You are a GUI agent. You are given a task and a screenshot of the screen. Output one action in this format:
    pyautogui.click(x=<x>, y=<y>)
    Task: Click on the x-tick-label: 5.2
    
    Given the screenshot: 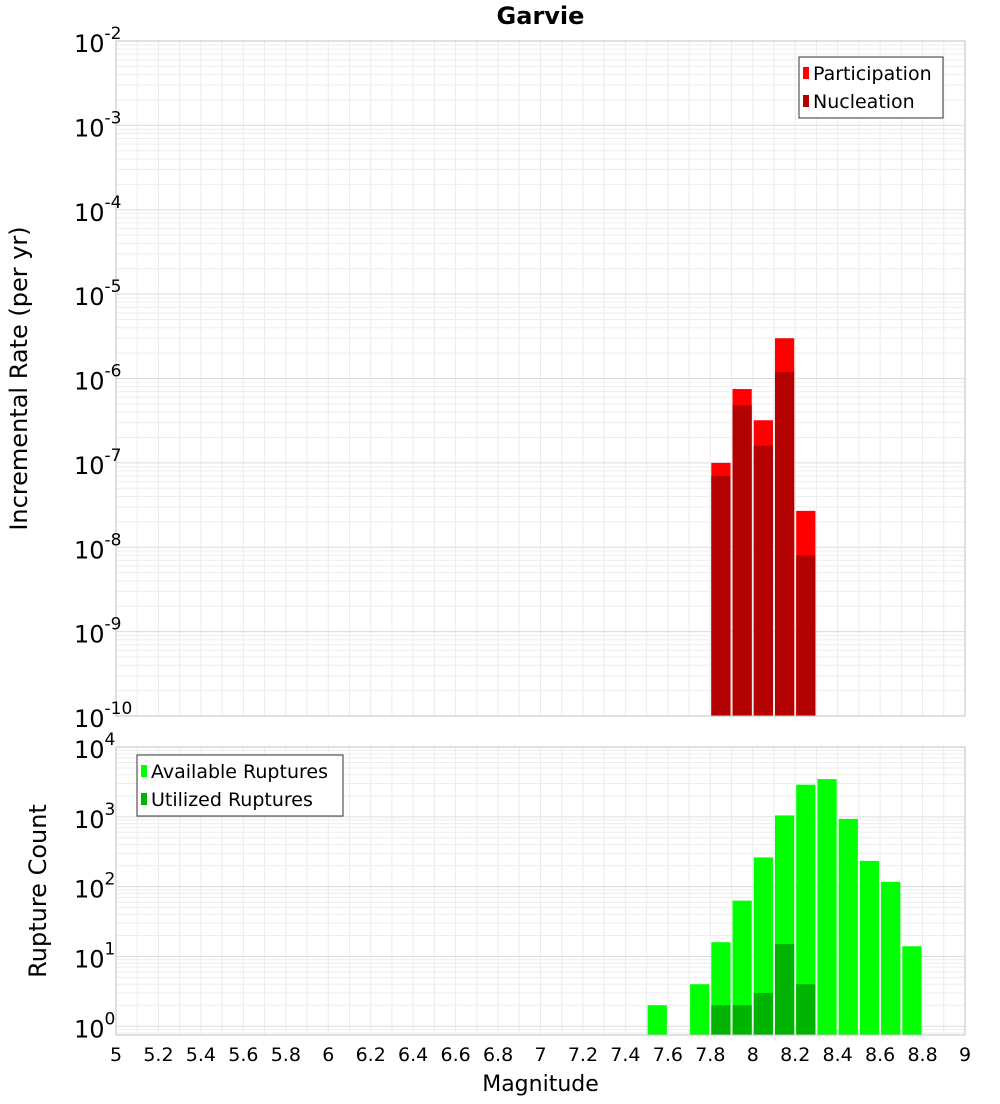 What is the action you would take?
    pyautogui.click(x=158, y=1055)
    